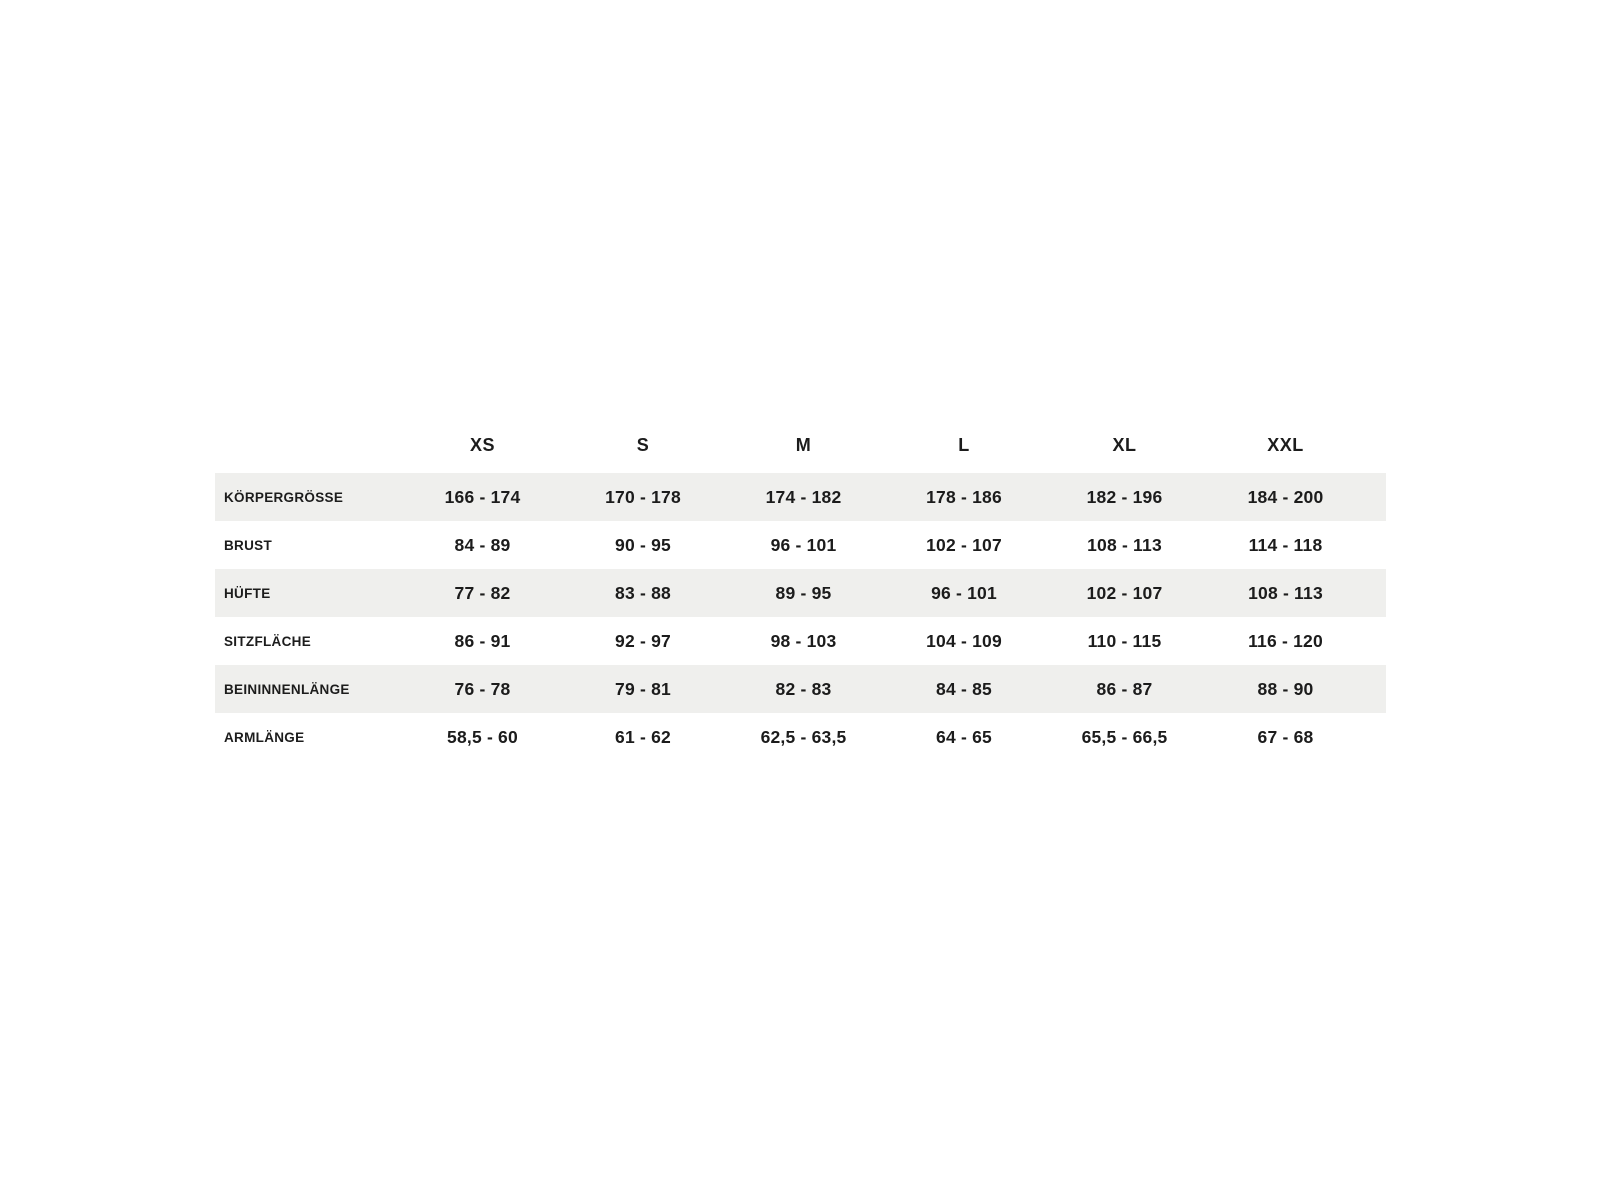 This screenshot has height=1200, width=1600. What do you see at coordinates (247, 593) in the screenshot?
I see `row-label-huefte: HÜFTE` at bounding box center [247, 593].